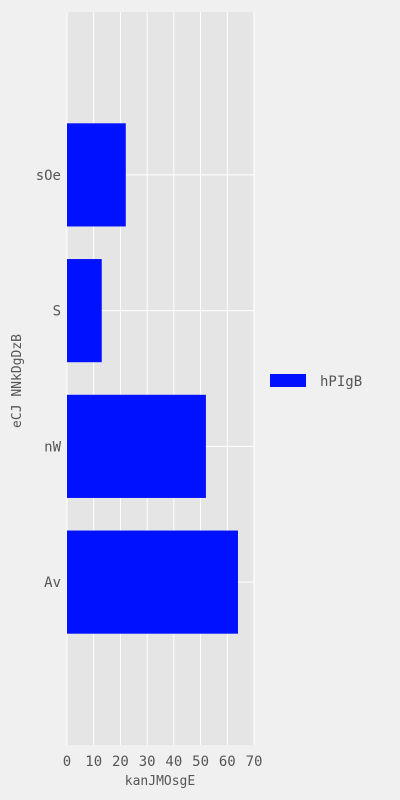 The width and height of the screenshot is (400, 800). What do you see at coordinates (160, 781) in the screenshot?
I see `x-axis-title: kanJMOsgE` at bounding box center [160, 781].